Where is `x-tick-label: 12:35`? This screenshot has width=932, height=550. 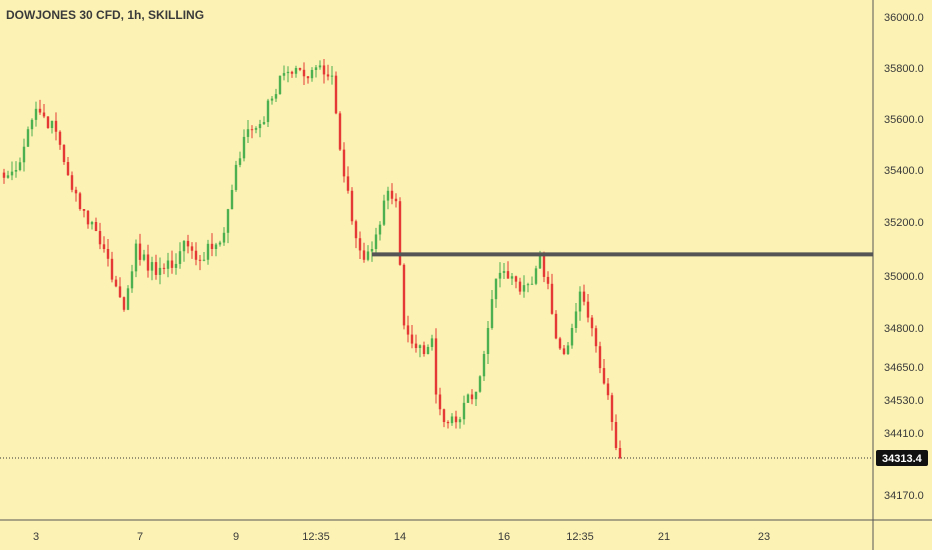
x-tick-label: 12:35 is located at coordinates (580, 537).